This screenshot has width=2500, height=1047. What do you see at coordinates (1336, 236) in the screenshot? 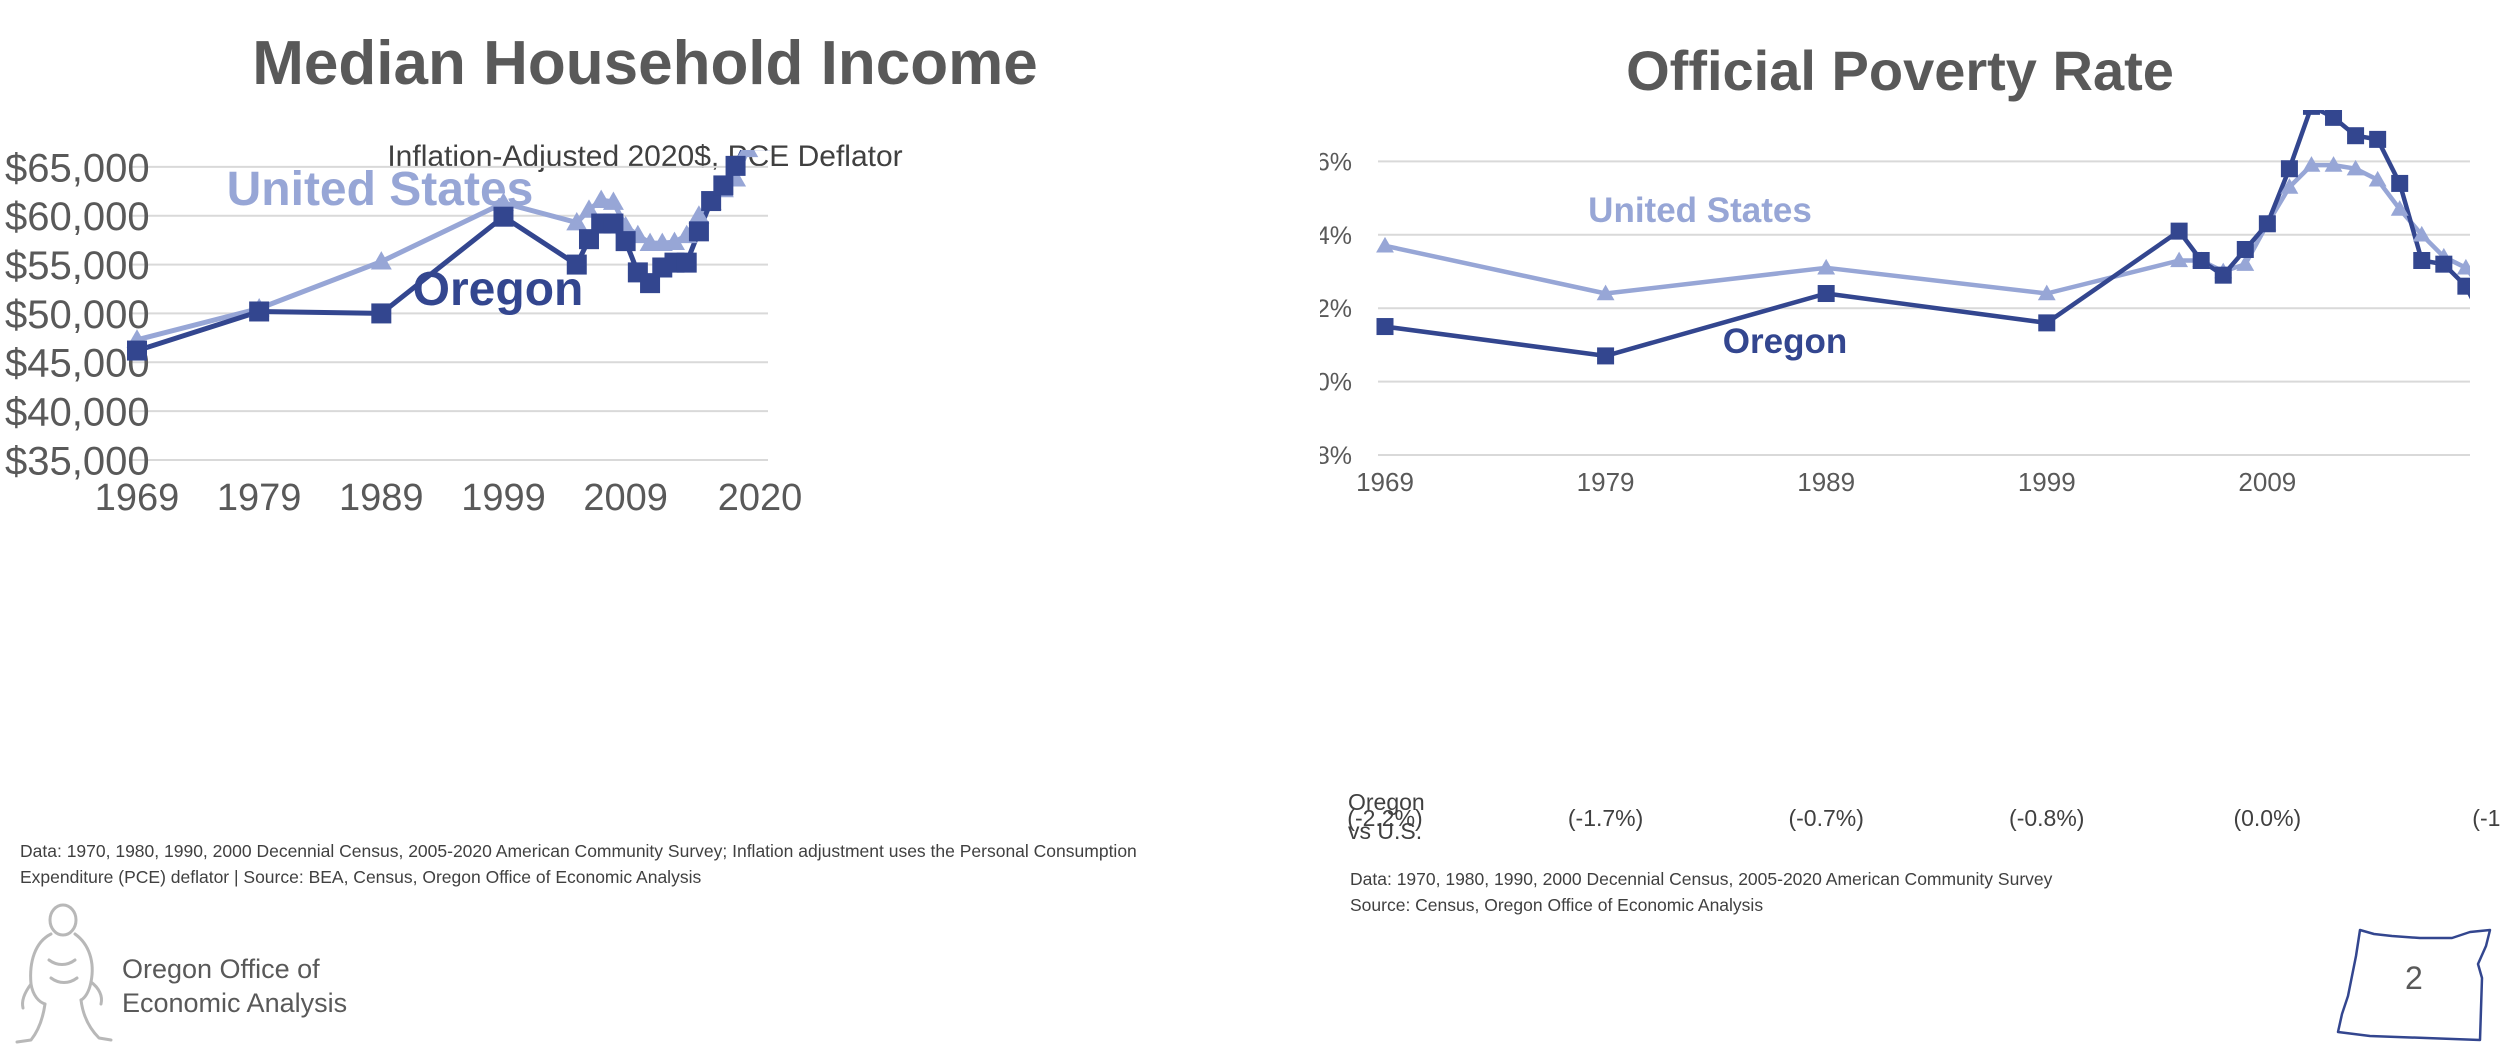
I see `poverty-y-tick-label: 14%` at bounding box center [1336, 236].